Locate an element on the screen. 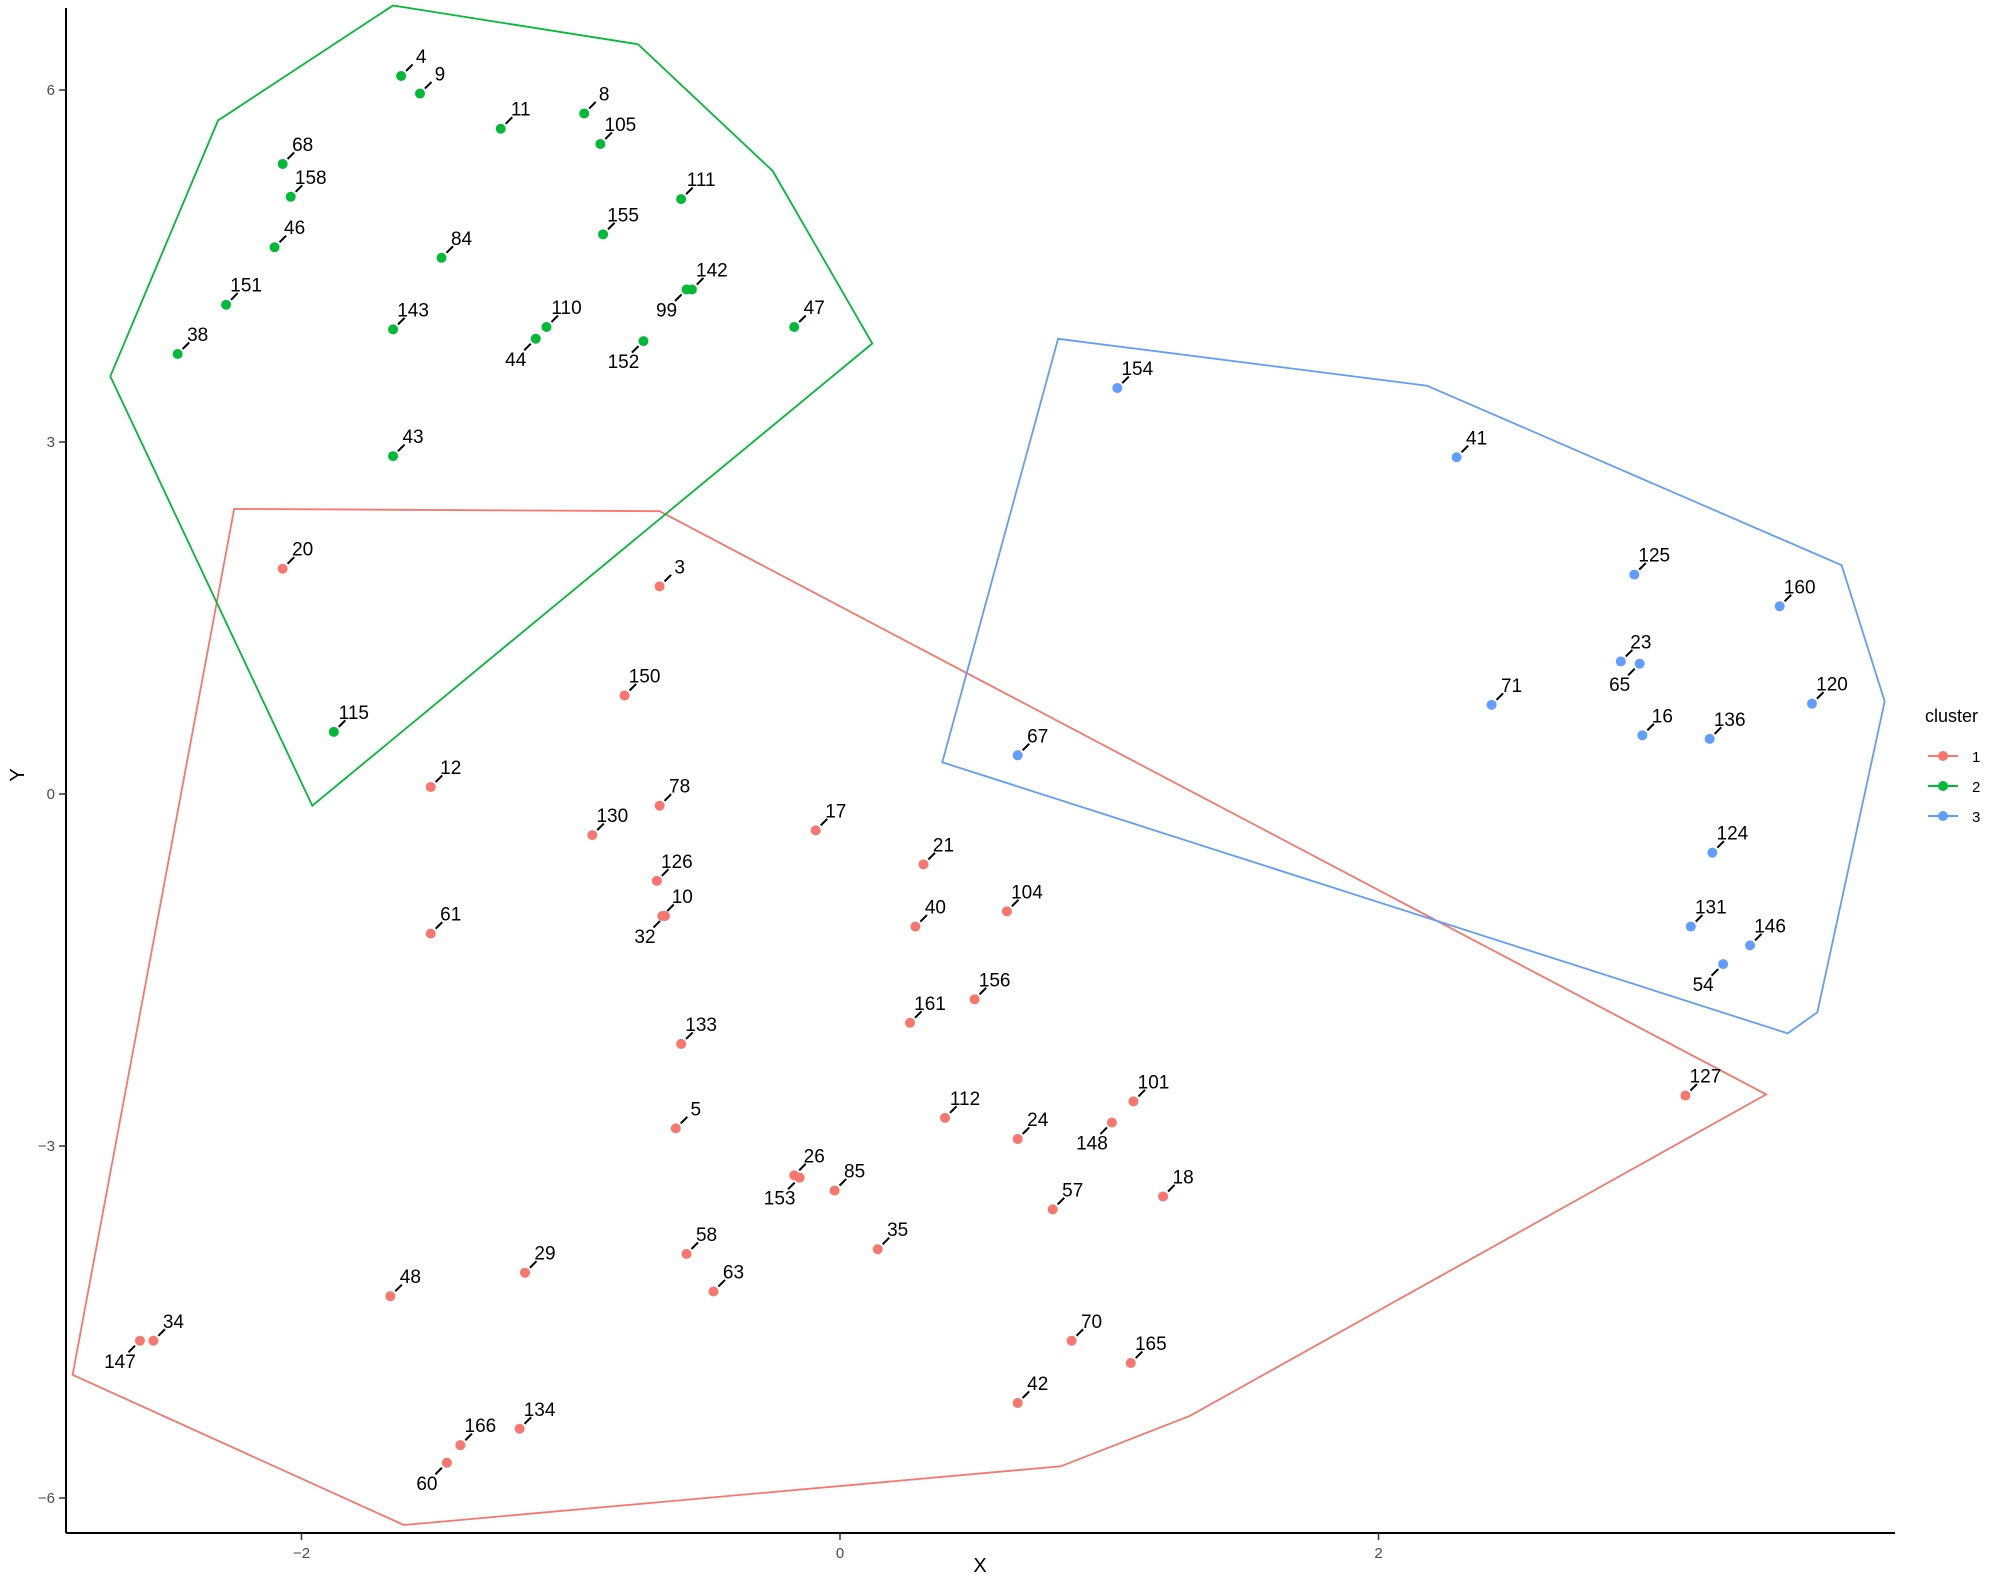 The image size is (2004, 1581). y-tick-label: −6 is located at coordinates (46, 1498).